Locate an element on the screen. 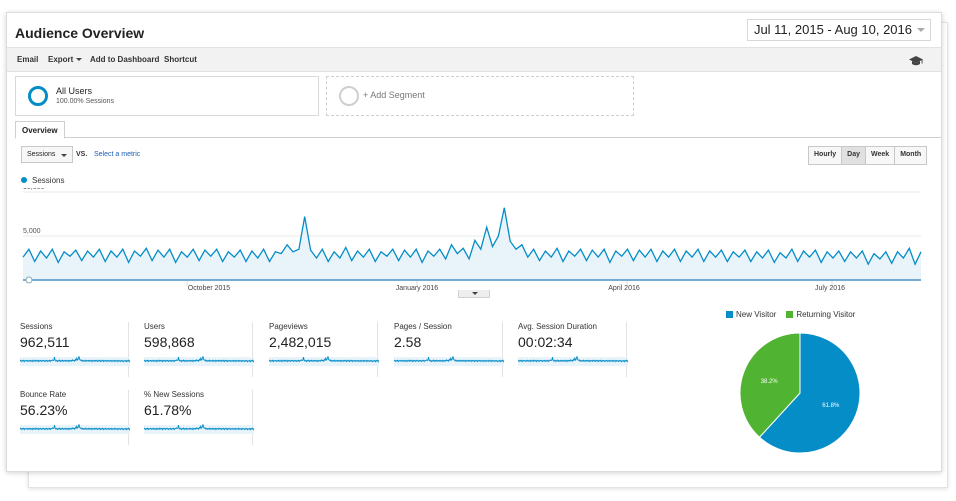 This screenshot has width=956, height=501. stat-card: Users 598,868 is located at coordinates (195, 349).